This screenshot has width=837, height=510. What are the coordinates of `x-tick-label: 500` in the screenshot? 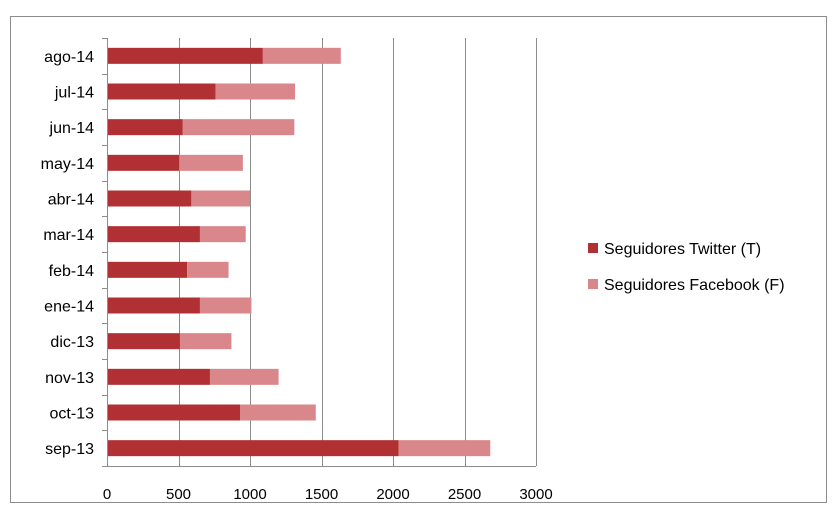 It's located at (178, 494).